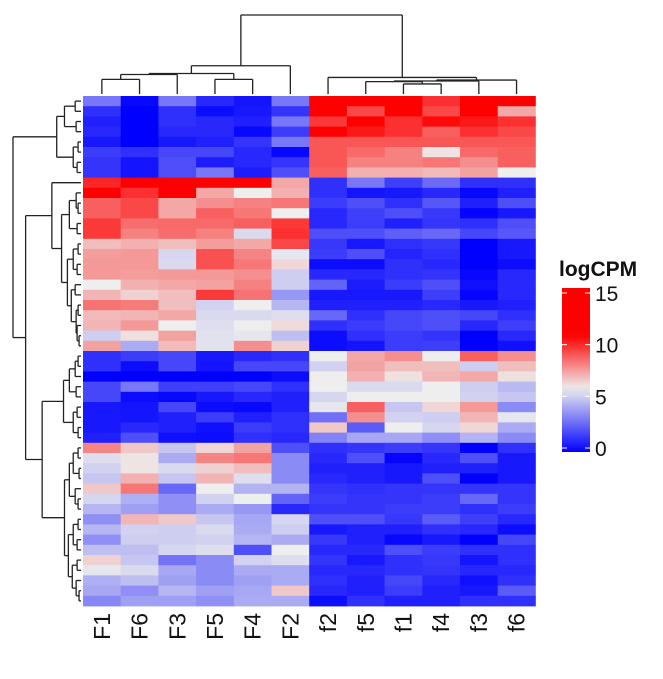 This screenshot has width=663, height=679. What do you see at coordinates (590, 372) in the screenshot?
I see `legend-ticks: 0 5 10 15` at bounding box center [590, 372].